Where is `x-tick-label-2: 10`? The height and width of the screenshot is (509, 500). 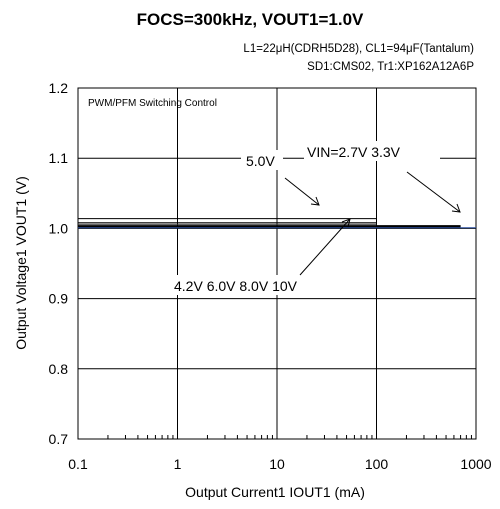
x-tick-label-2: 10 is located at coordinates (277, 464).